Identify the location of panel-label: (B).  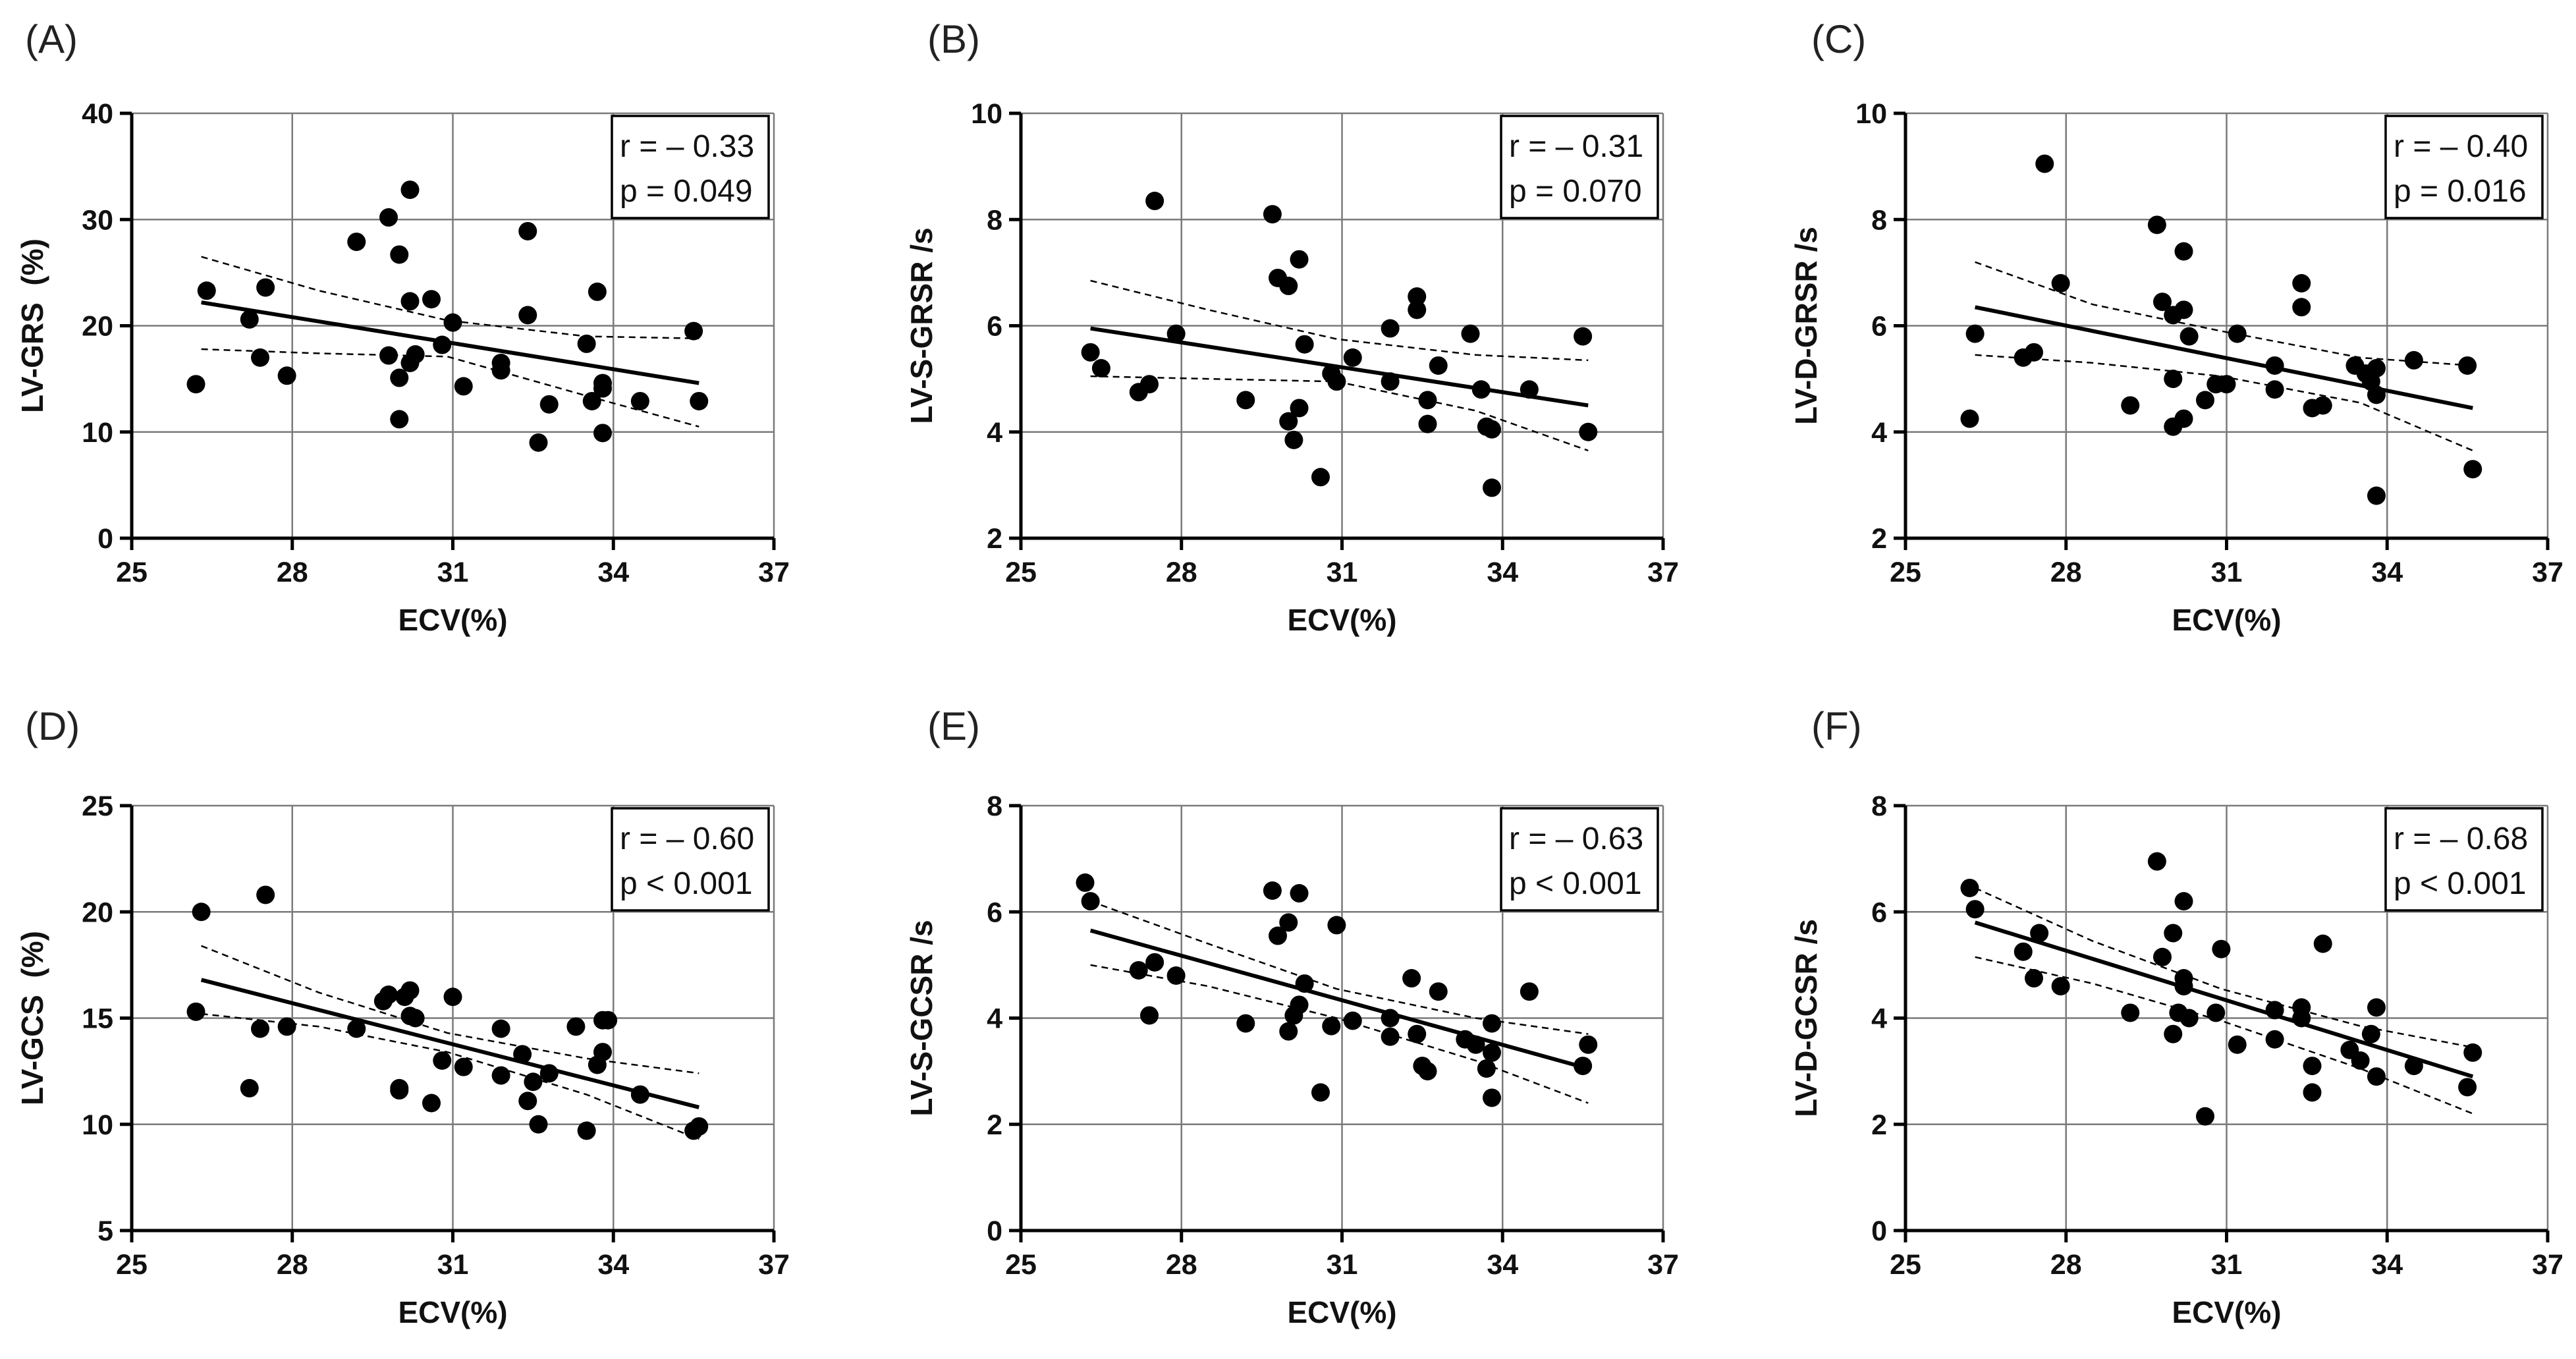
(953, 39).